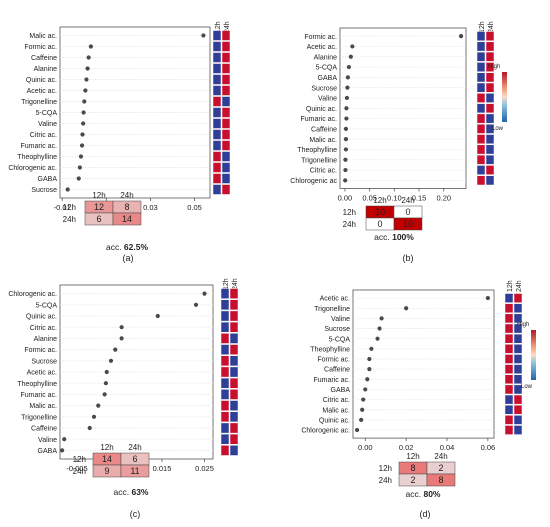  What do you see at coordinates (340, 319) in the screenshot?
I see `metabolite-label: Valine` at bounding box center [340, 319].